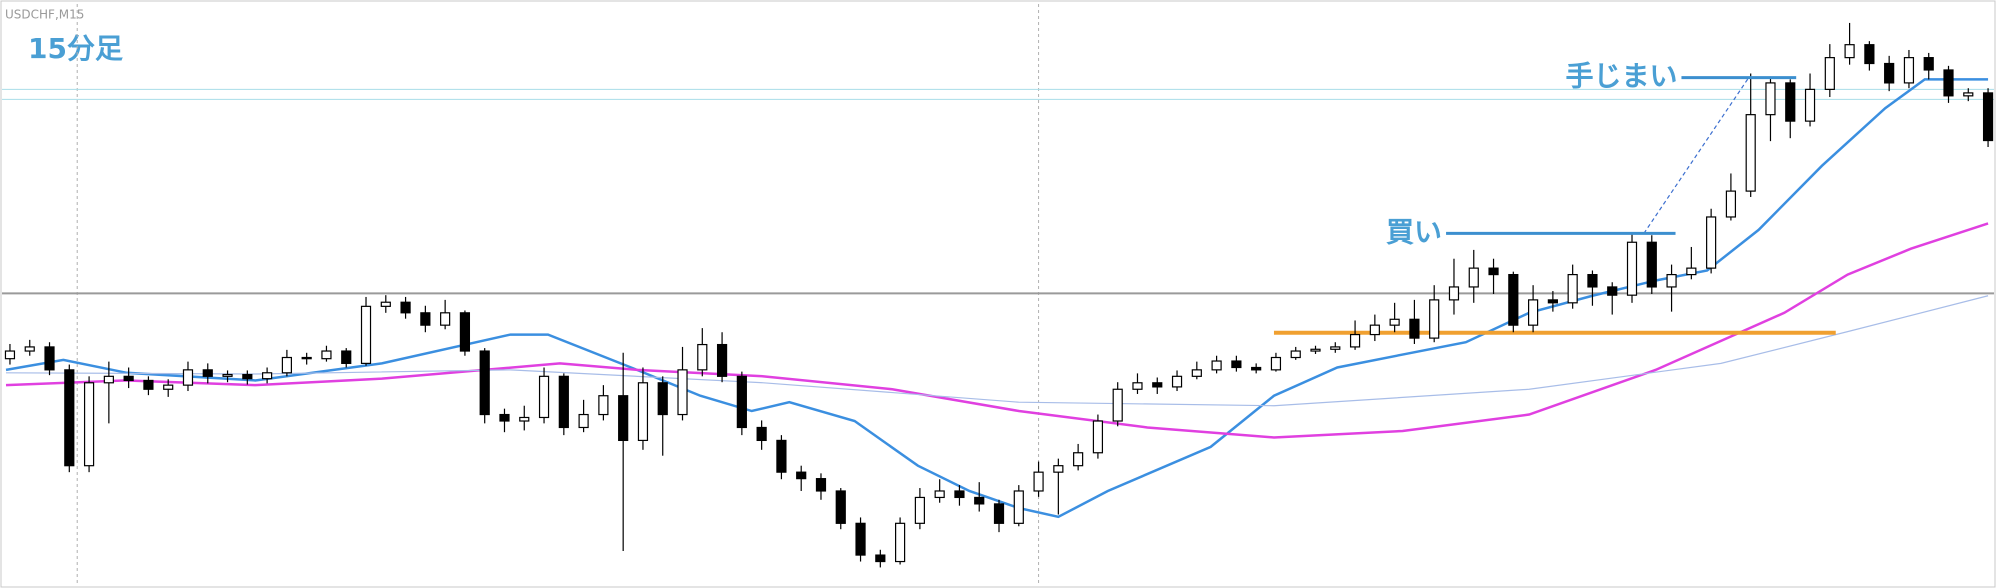 The width and height of the screenshot is (2000, 588). Describe the element at coordinates (1696, 155) in the screenshot. I see `trade-line` at that location.